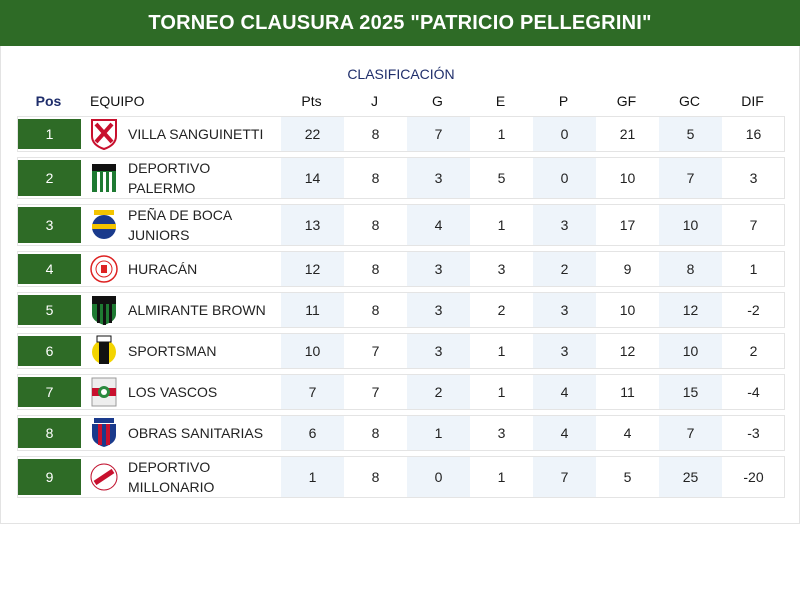  What do you see at coordinates (49, 433) in the screenshot?
I see `position-cell: 8` at bounding box center [49, 433].